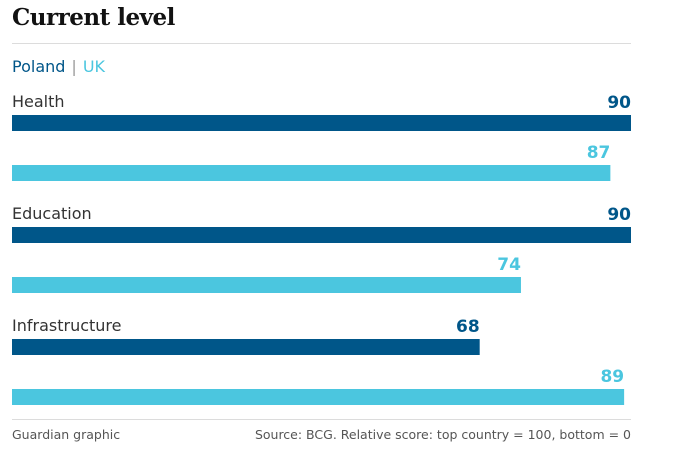  Describe the element at coordinates (468, 327) in the screenshot. I see `value-label-poland-infrastructure: 68` at that location.